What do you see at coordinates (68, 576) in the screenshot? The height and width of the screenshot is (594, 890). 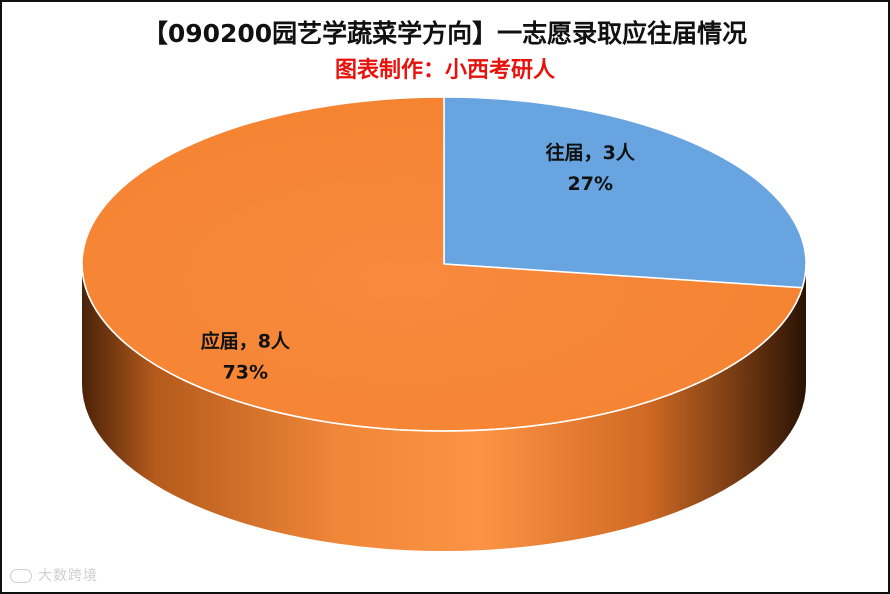 I see `watermark-text: 大数跨境` at bounding box center [68, 576].